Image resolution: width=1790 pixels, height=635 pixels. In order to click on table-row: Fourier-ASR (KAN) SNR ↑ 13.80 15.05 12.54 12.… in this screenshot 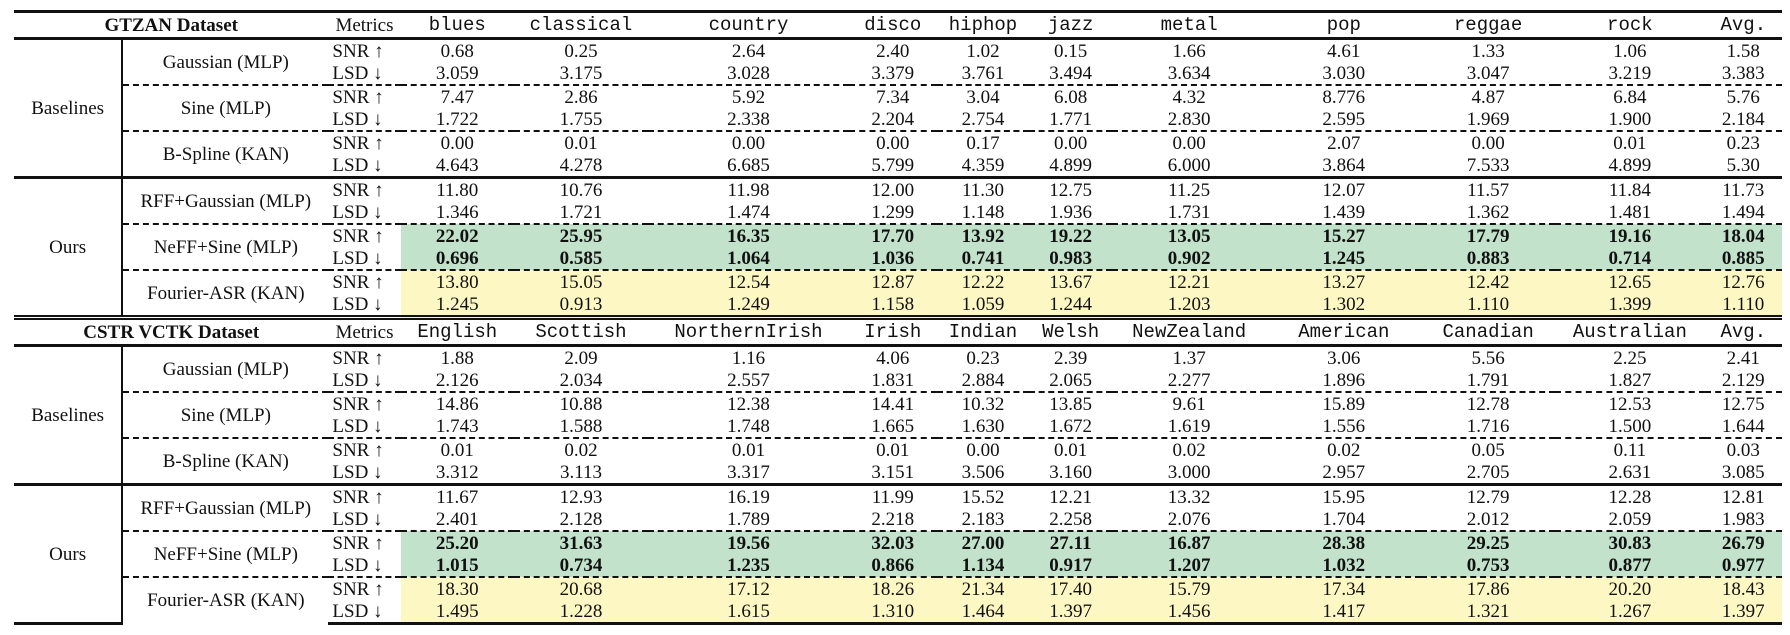, I will do `click(898, 293)`.